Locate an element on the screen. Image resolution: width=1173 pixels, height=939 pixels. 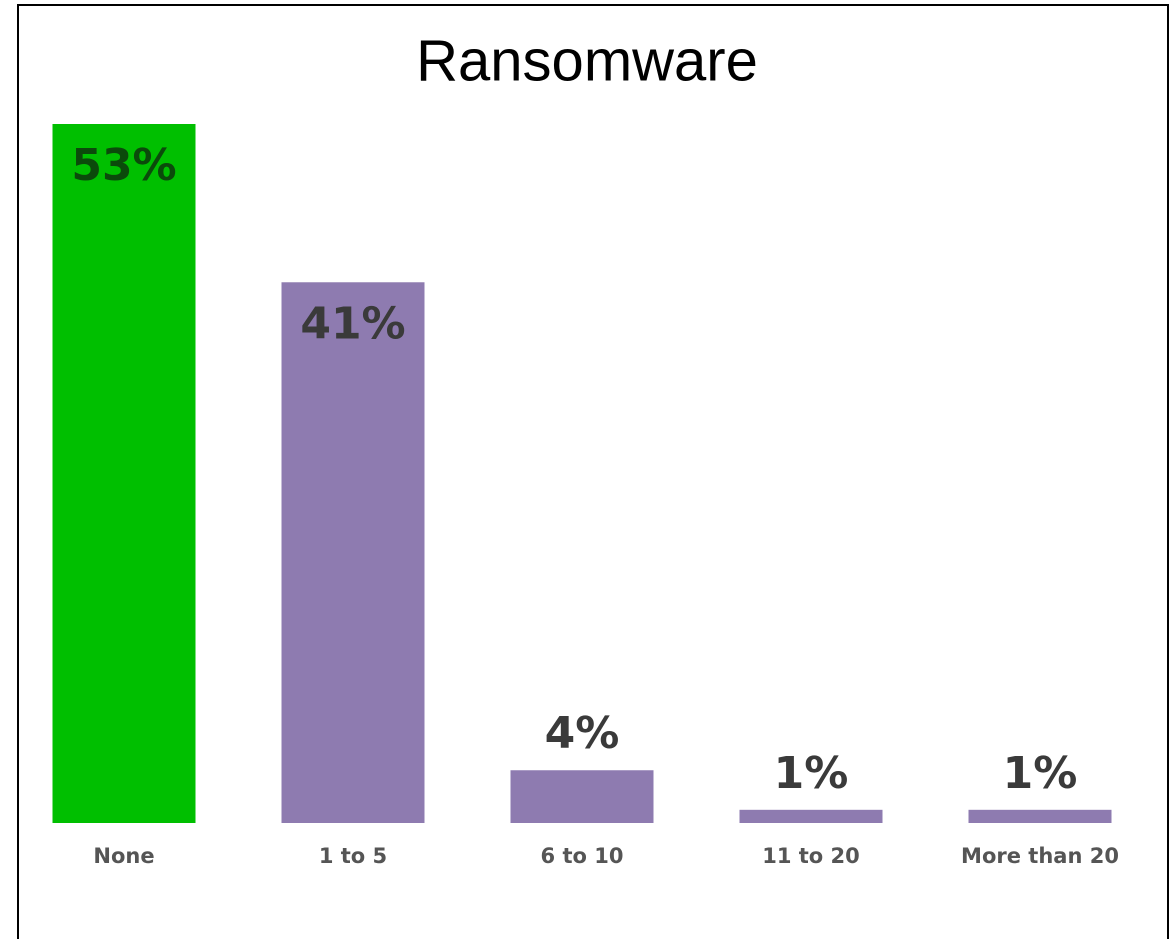
value-label: 53% is located at coordinates (123, 165).